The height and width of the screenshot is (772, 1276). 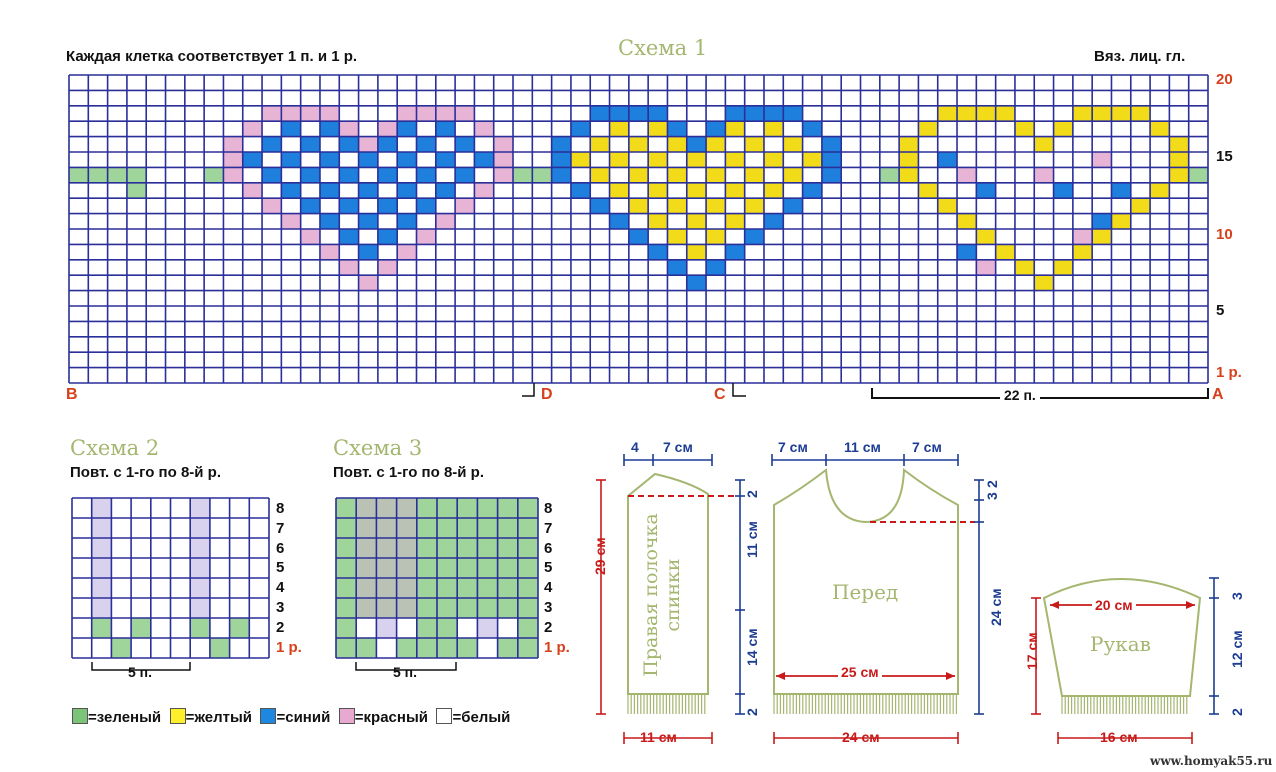 What do you see at coordinates (1224, 79) in the screenshot?
I see `scheme1-row-20: 20` at bounding box center [1224, 79].